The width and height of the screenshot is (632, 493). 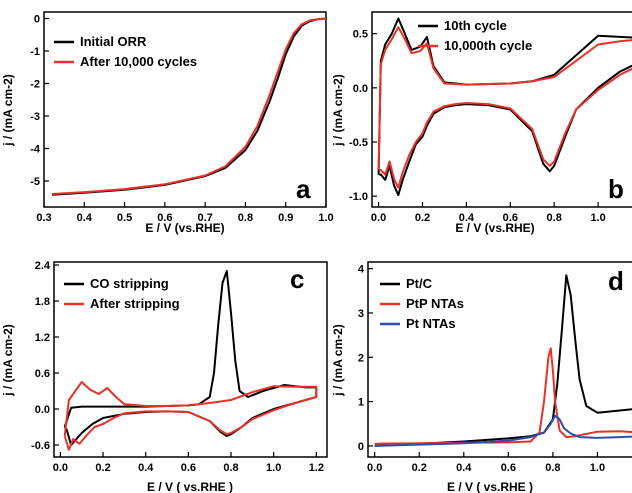 What do you see at coordinates (164, 218) in the screenshot?
I see `panel-a-xtick-label: 0.6` at bounding box center [164, 218].